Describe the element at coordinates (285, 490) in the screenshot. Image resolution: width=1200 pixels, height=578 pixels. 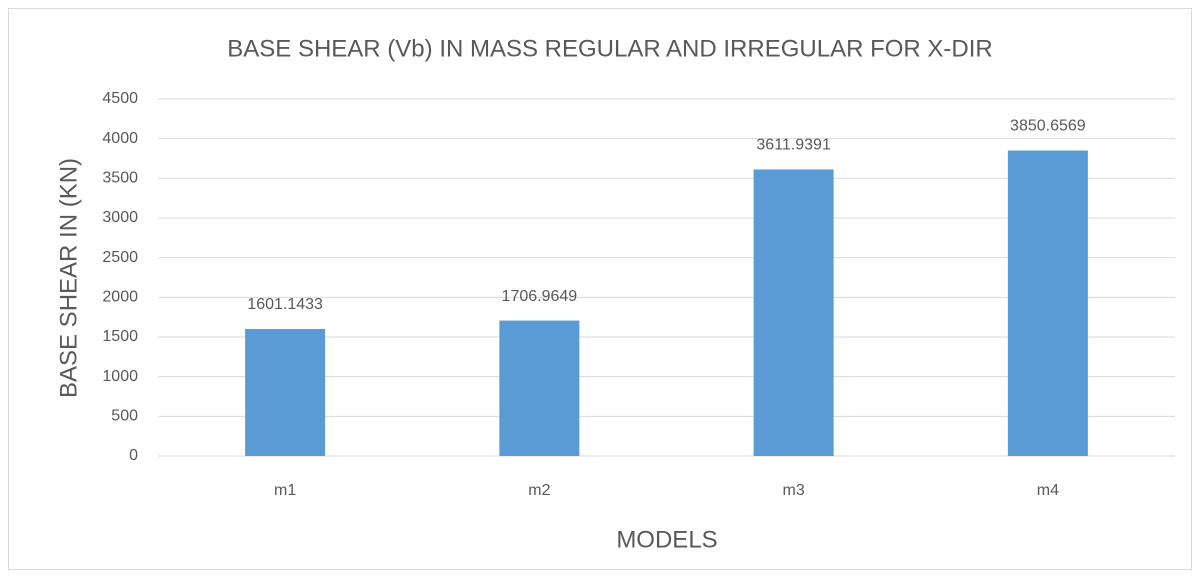
I see `x-tick-label: m1` at that location.